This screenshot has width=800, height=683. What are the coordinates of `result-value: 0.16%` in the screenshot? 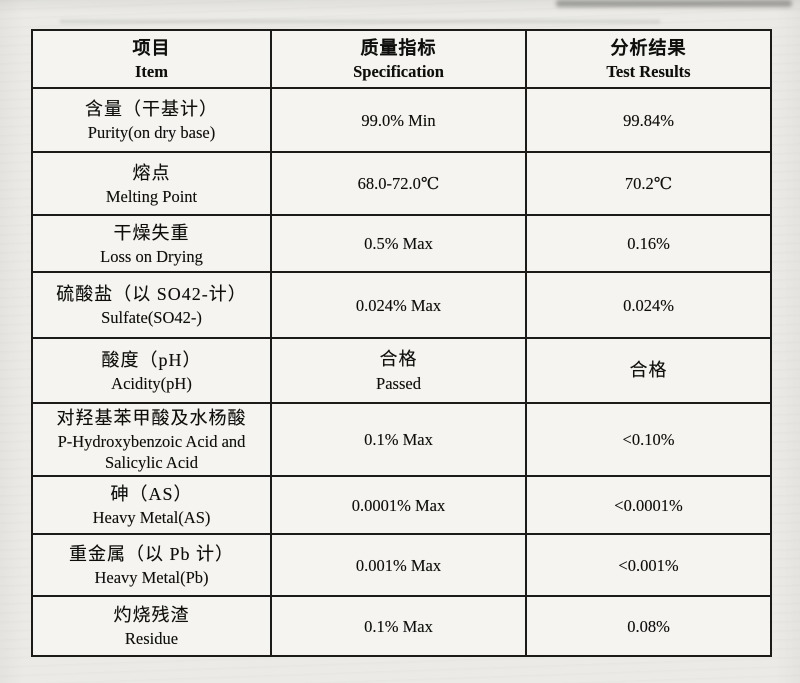 It's located at (648, 243).